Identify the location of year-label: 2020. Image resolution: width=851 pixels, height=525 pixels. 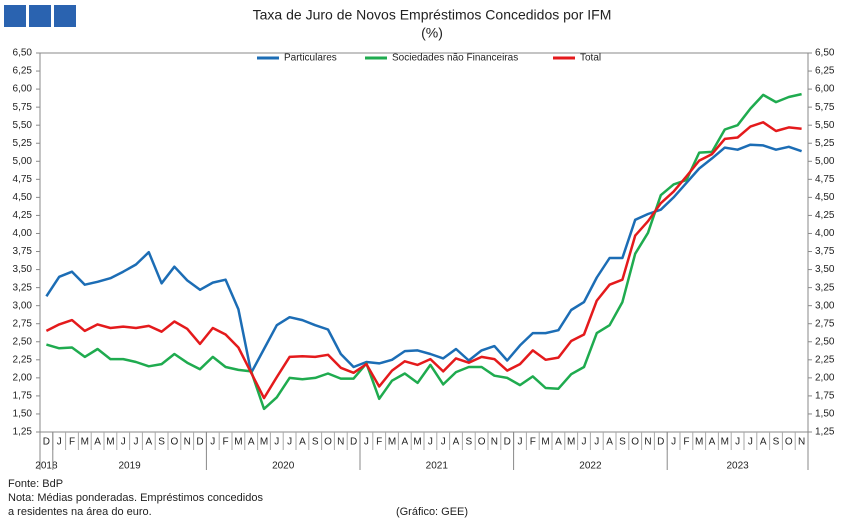
(283, 466).